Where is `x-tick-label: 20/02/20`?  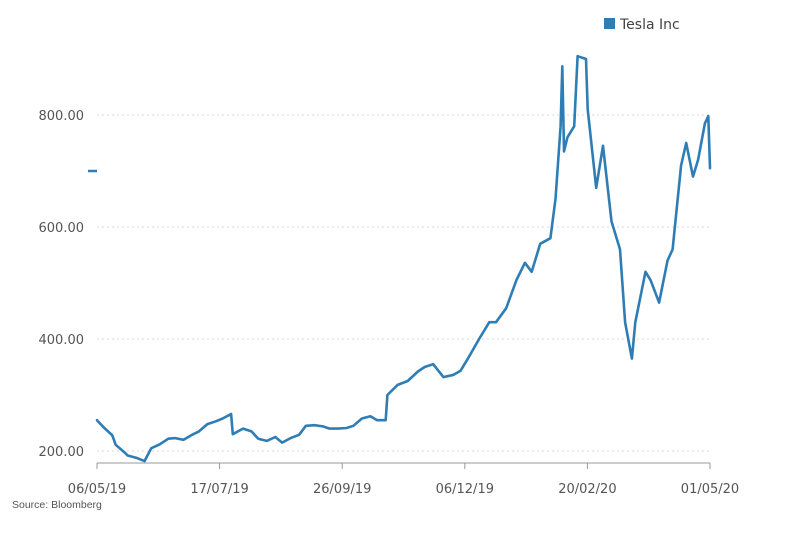
x-tick-label: 20/02/20 is located at coordinates (587, 489).